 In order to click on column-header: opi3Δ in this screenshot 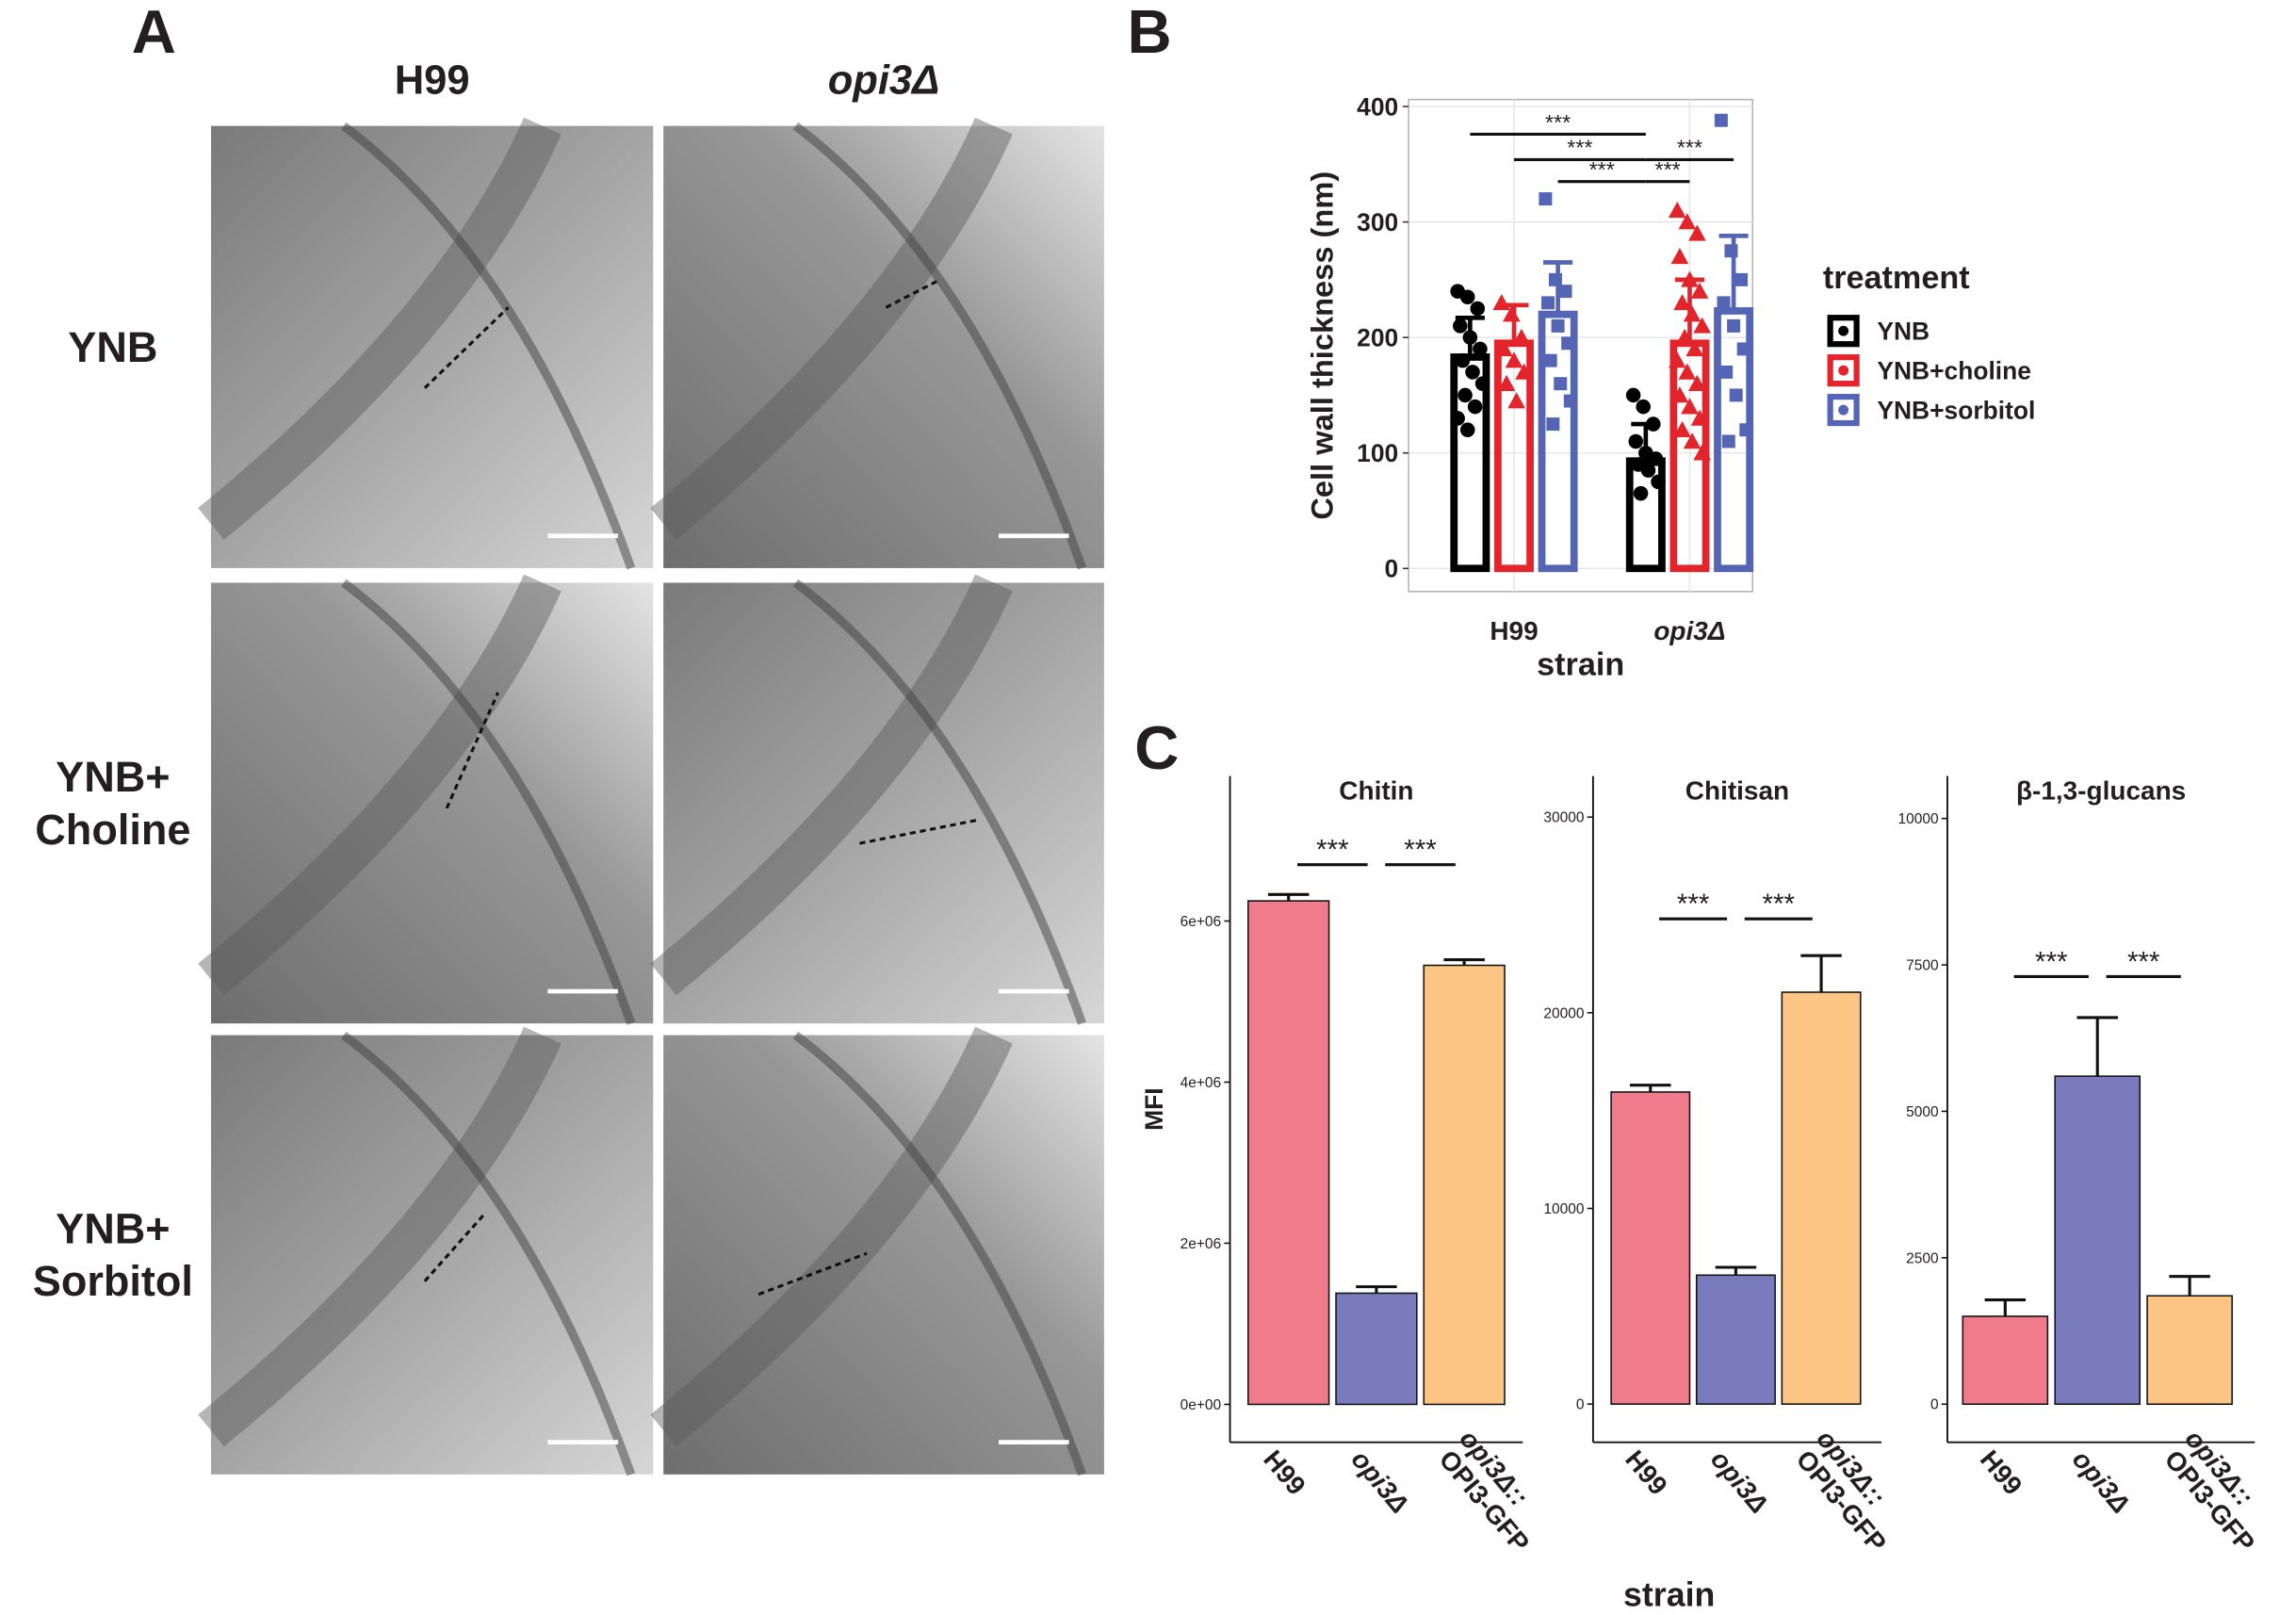, I will do `click(884, 80)`.